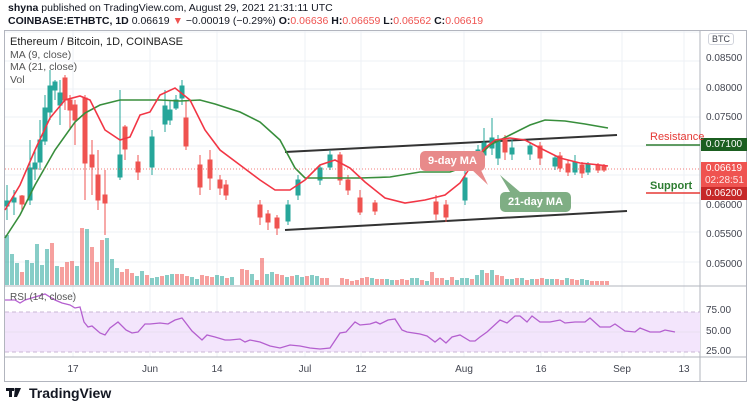  What do you see at coordinates (724, 205) in the screenshot?
I see `price-tick: 0.06000` at bounding box center [724, 205].